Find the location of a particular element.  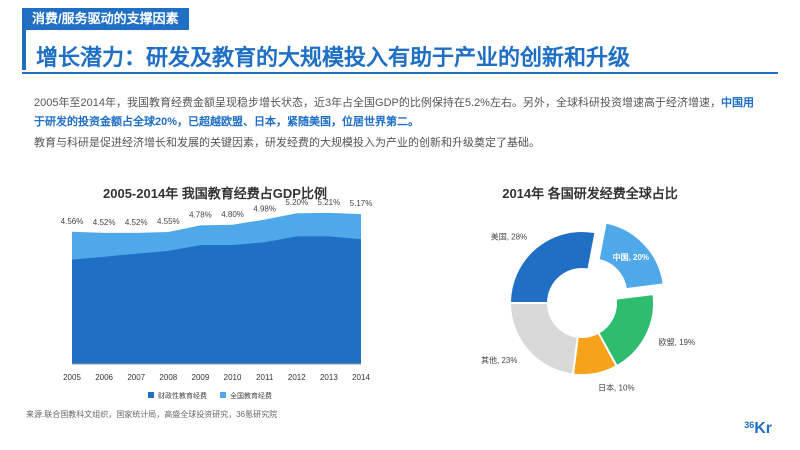

x-tick-label: 2006 is located at coordinates (104, 377).